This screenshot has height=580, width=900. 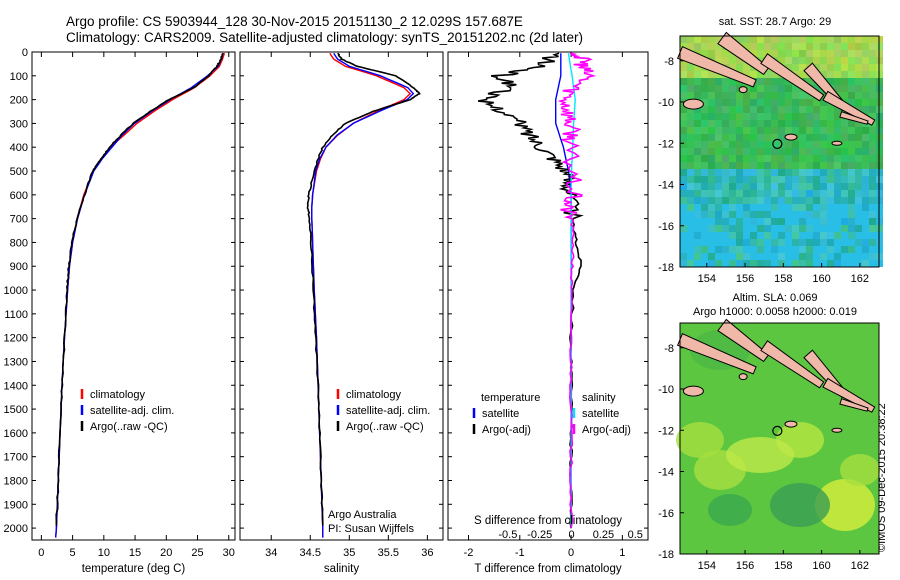 What do you see at coordinates (622, 553) in the screenshot?
I see `x-tick-label-difference: 1` at bounding box center [622, 553].